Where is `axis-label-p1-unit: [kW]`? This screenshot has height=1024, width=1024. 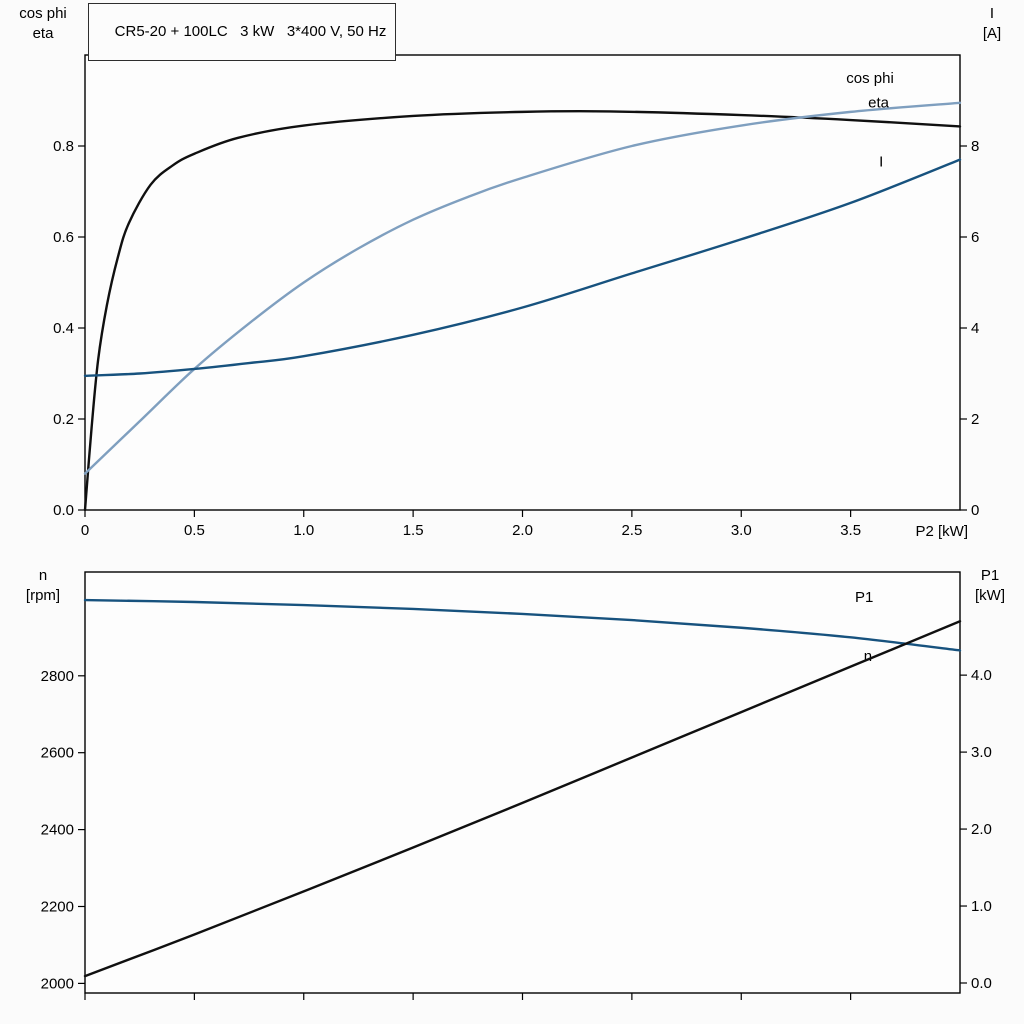
axis-label-p1-unit: [kW] is located at coordinates (990, 595).